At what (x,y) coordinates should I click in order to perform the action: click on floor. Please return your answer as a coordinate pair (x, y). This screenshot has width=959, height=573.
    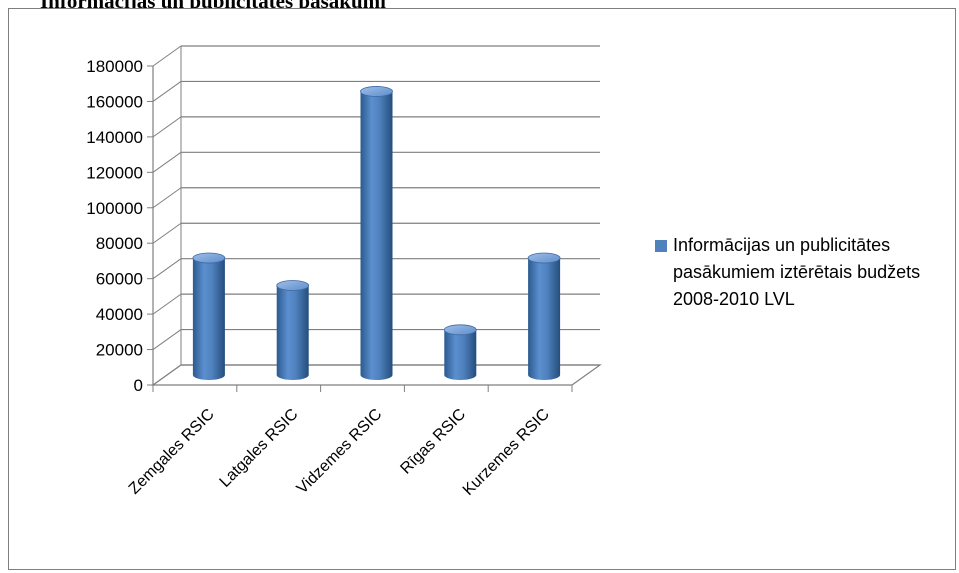
    Looking at the image, I should click on (376, 375).